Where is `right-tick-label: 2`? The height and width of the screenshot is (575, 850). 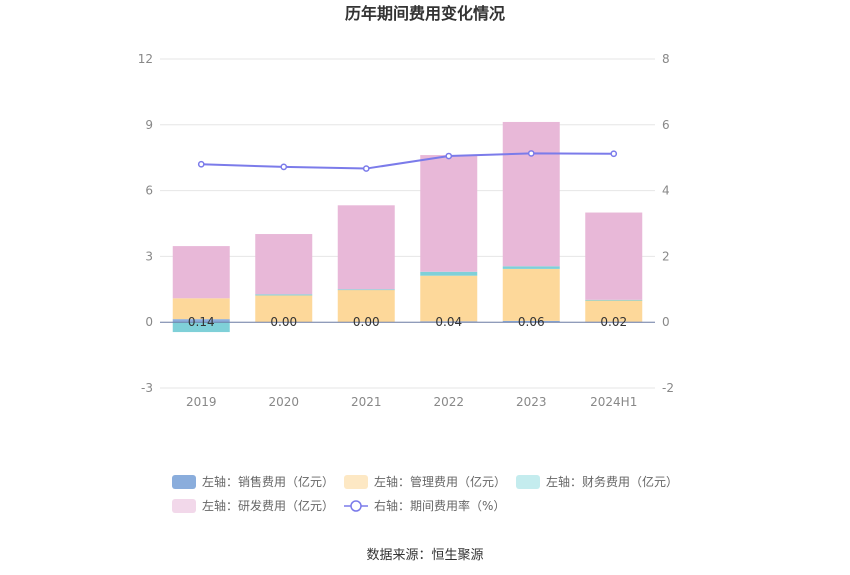
right-tick-label: 2 is located at coordinates (666, 256).